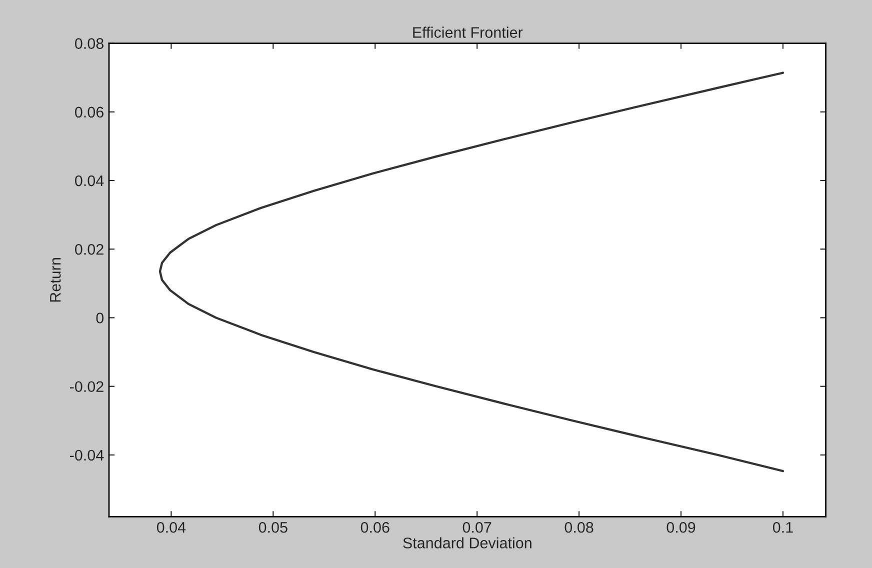  What do you see at coordinates (89, 249) in the screenshot?
I see `y-tick-label: 0.02` at bounding box center [89, 249].